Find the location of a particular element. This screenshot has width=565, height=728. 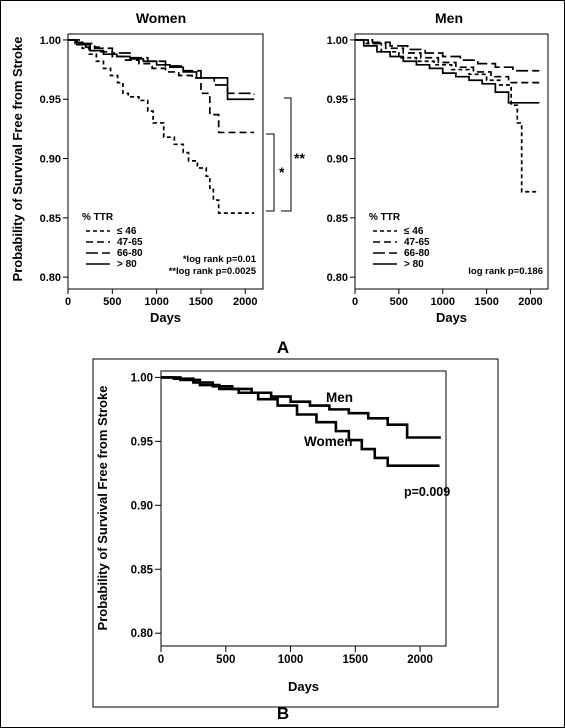

panel-letter-a: A is located at coordinates (283, 347).